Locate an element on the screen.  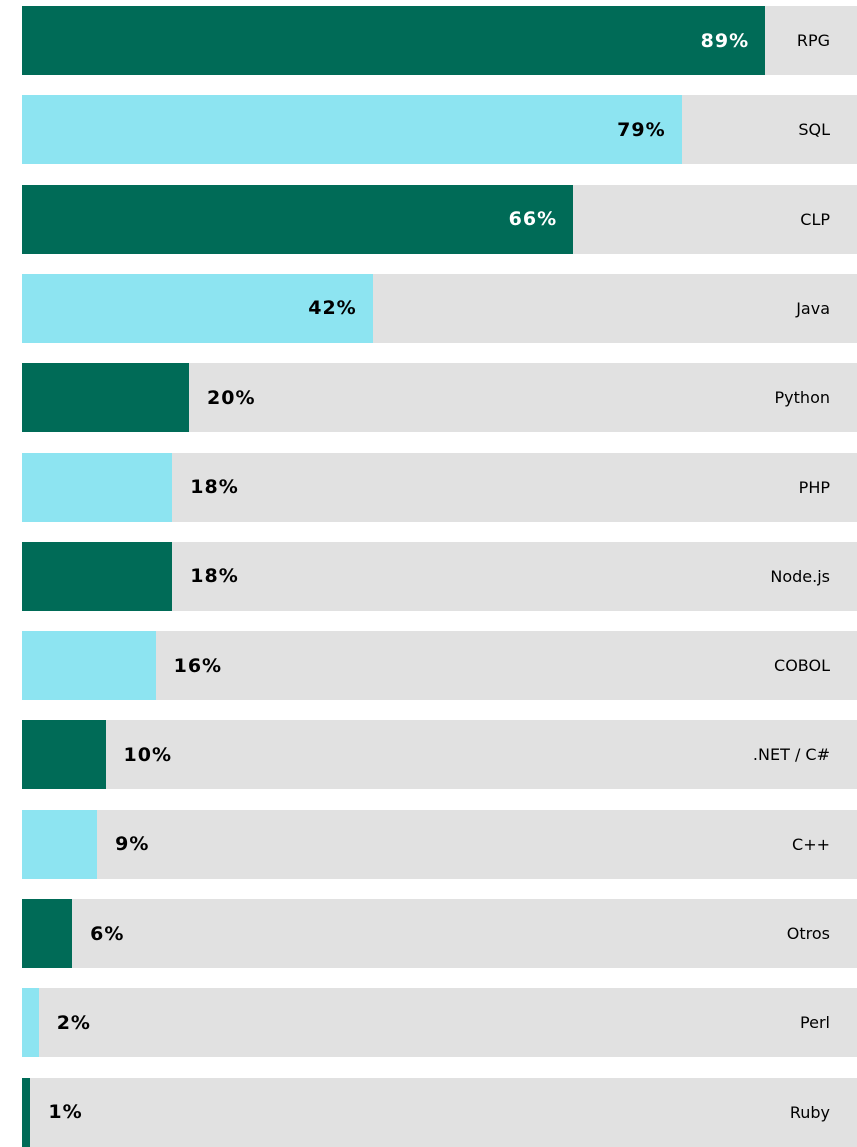
bar-row: 18% PHP is located at coordinates (439, 487).